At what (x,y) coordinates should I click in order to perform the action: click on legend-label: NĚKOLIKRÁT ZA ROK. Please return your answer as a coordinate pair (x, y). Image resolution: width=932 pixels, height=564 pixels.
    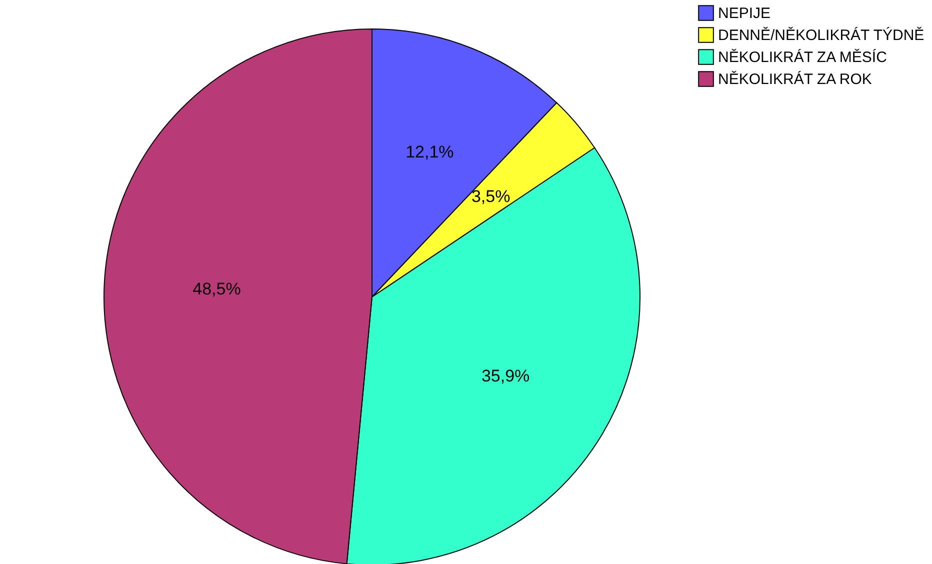
    Looking at the image, I should click on (795, 79).